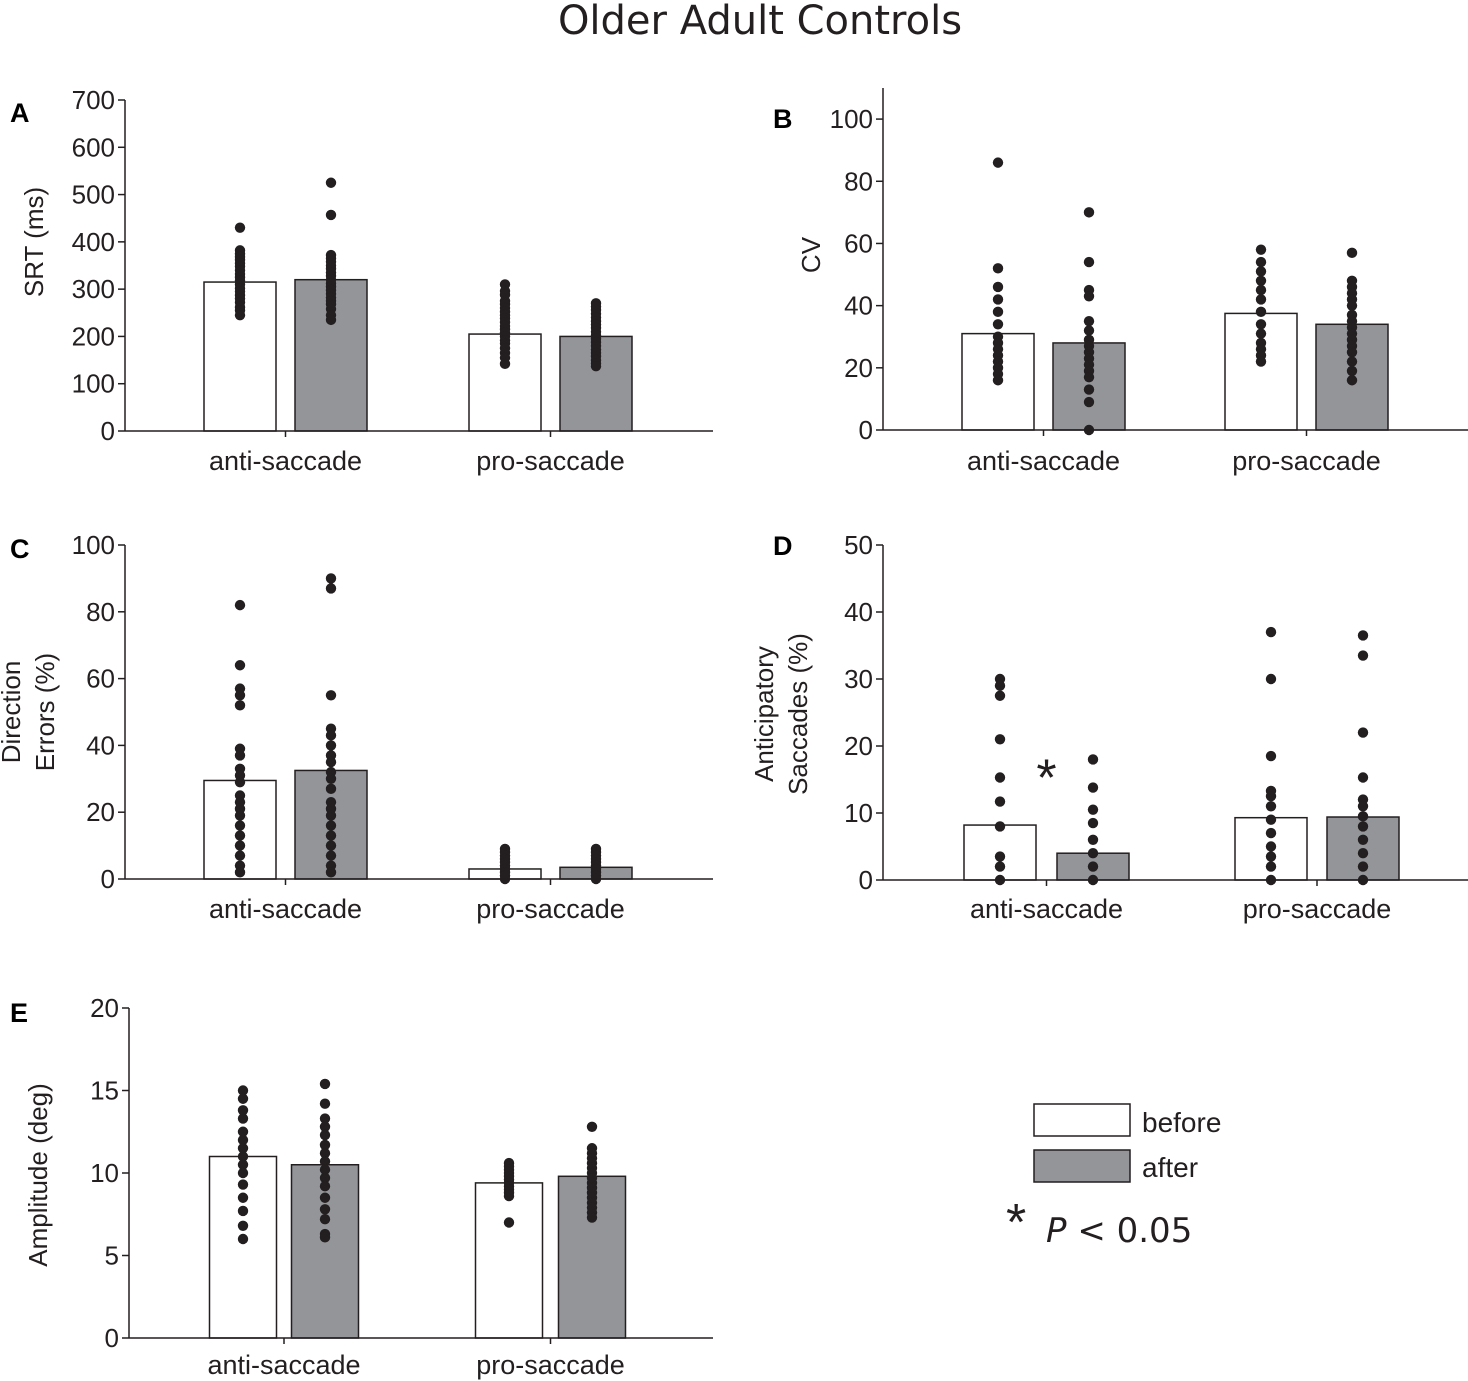 Image resolution: width=1468 pixels, height=1381 pixels. What do you see at coordinates (93, 195) in the screenshot?
I see `y-tick-label: 500` at bounding box center [93, 195].